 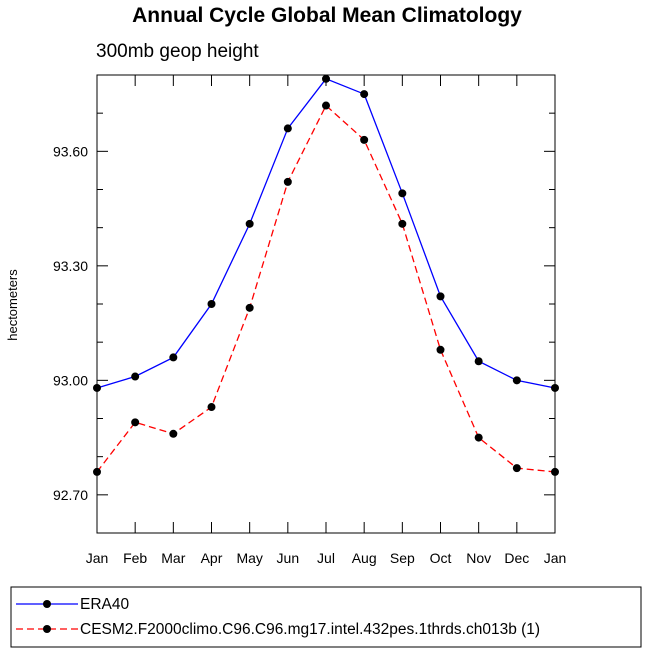 What do you see at coordinates (173, 558) in the screenshot?
I see `x-tick-label: Mar` at bounding box center [173, 558].